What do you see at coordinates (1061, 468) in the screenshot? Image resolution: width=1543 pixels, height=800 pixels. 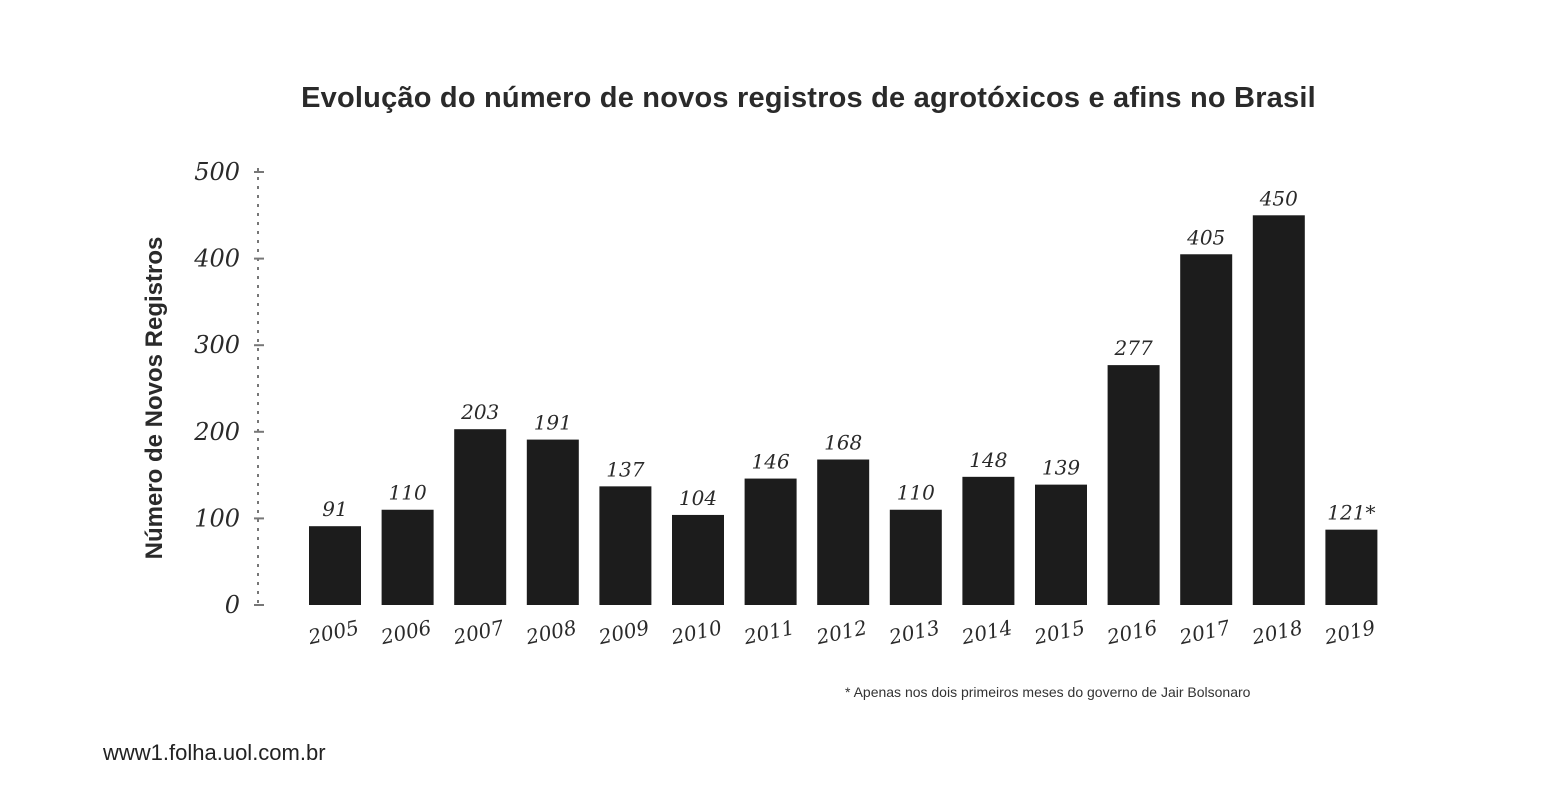 I see `data-label-2015: 139` at bounding box center [1061, 468].